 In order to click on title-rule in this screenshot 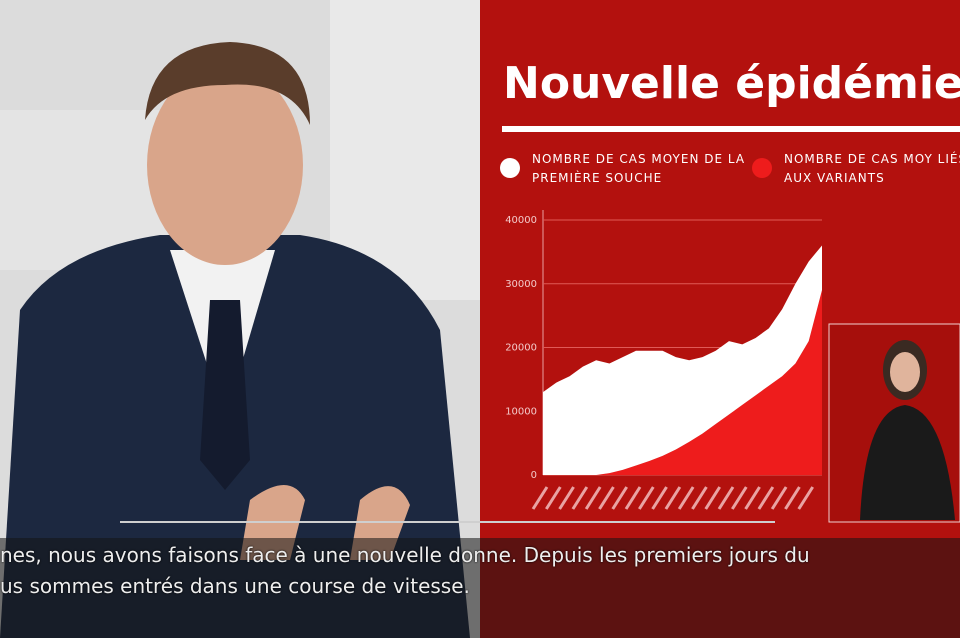, I will do `click(731, 129)`.